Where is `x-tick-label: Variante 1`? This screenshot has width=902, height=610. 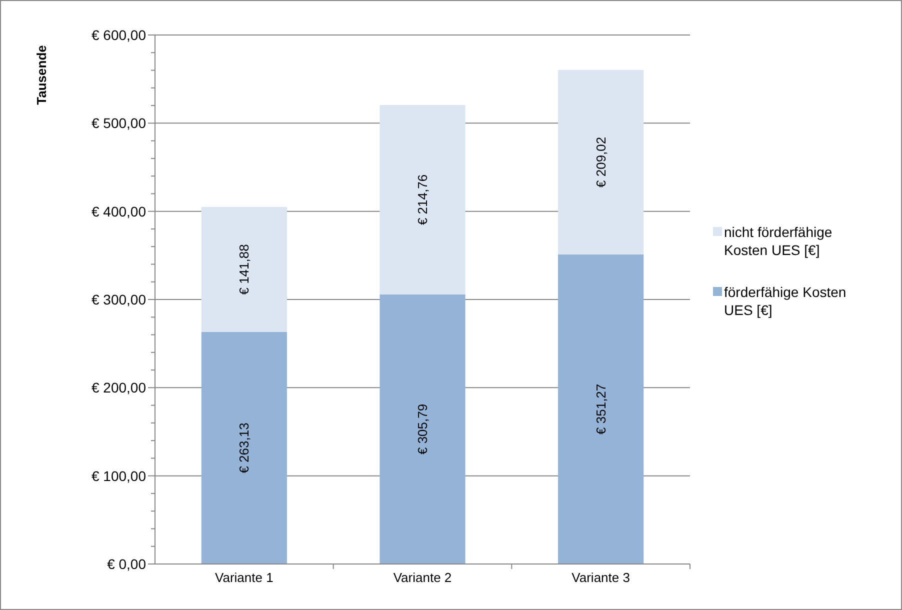 x-tick-label: Variante 1 is located at coordinates (244, 577).